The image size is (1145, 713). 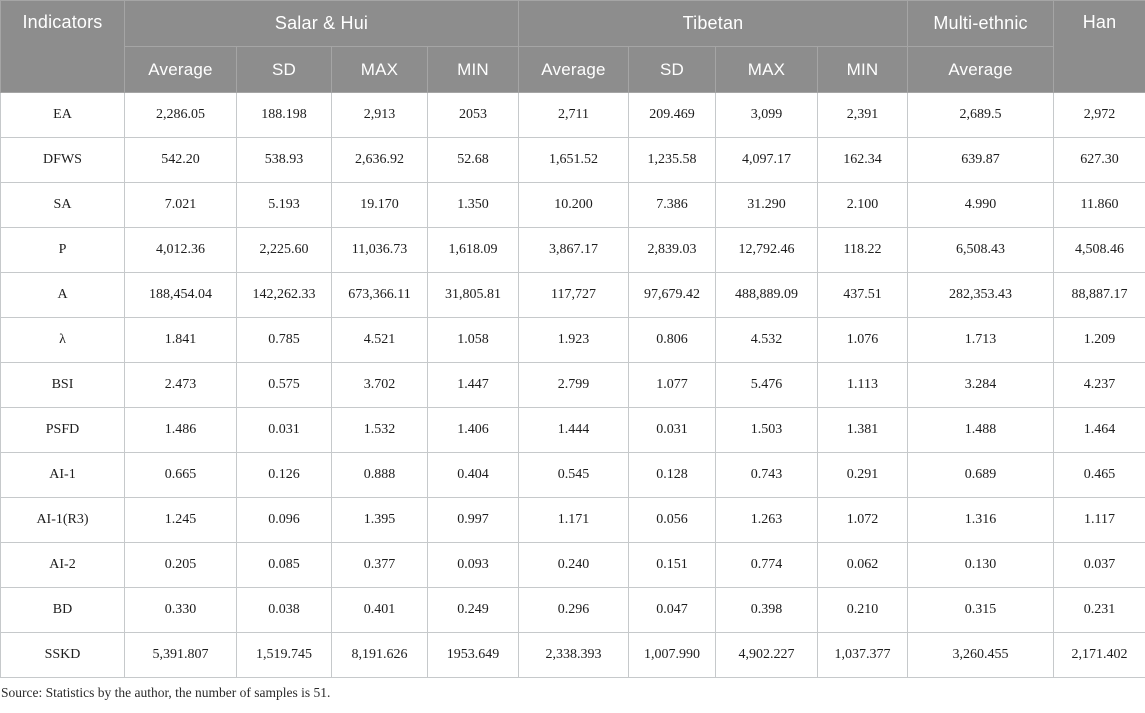 What do you see at coordinates (379, 115) in the screenshot?
I see `value-cell: 2,913` at bounding box center [379, 115].